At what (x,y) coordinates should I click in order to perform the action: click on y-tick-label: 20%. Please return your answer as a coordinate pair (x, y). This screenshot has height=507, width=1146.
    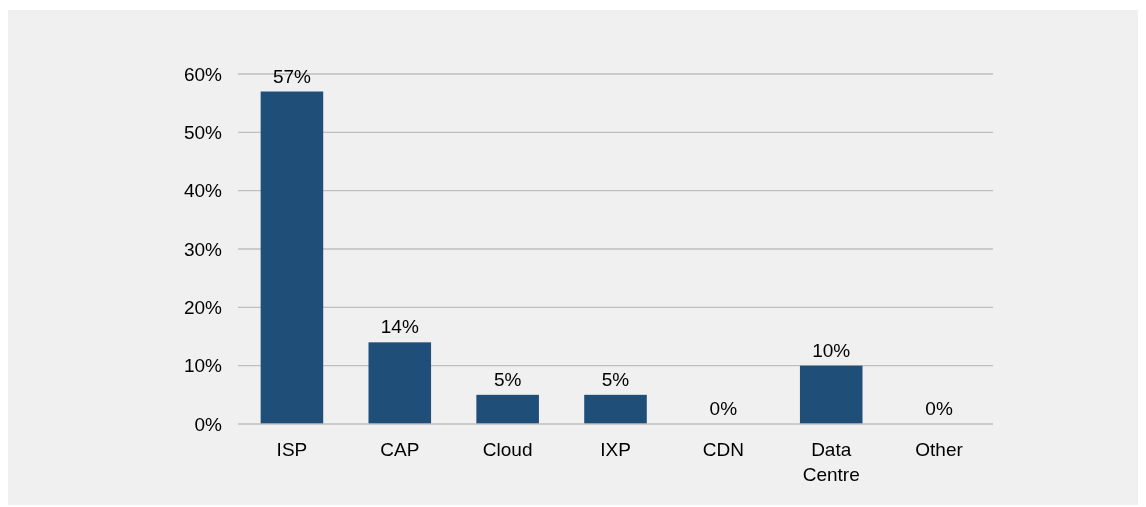
    Looking at the image, I should click on (203, 307).